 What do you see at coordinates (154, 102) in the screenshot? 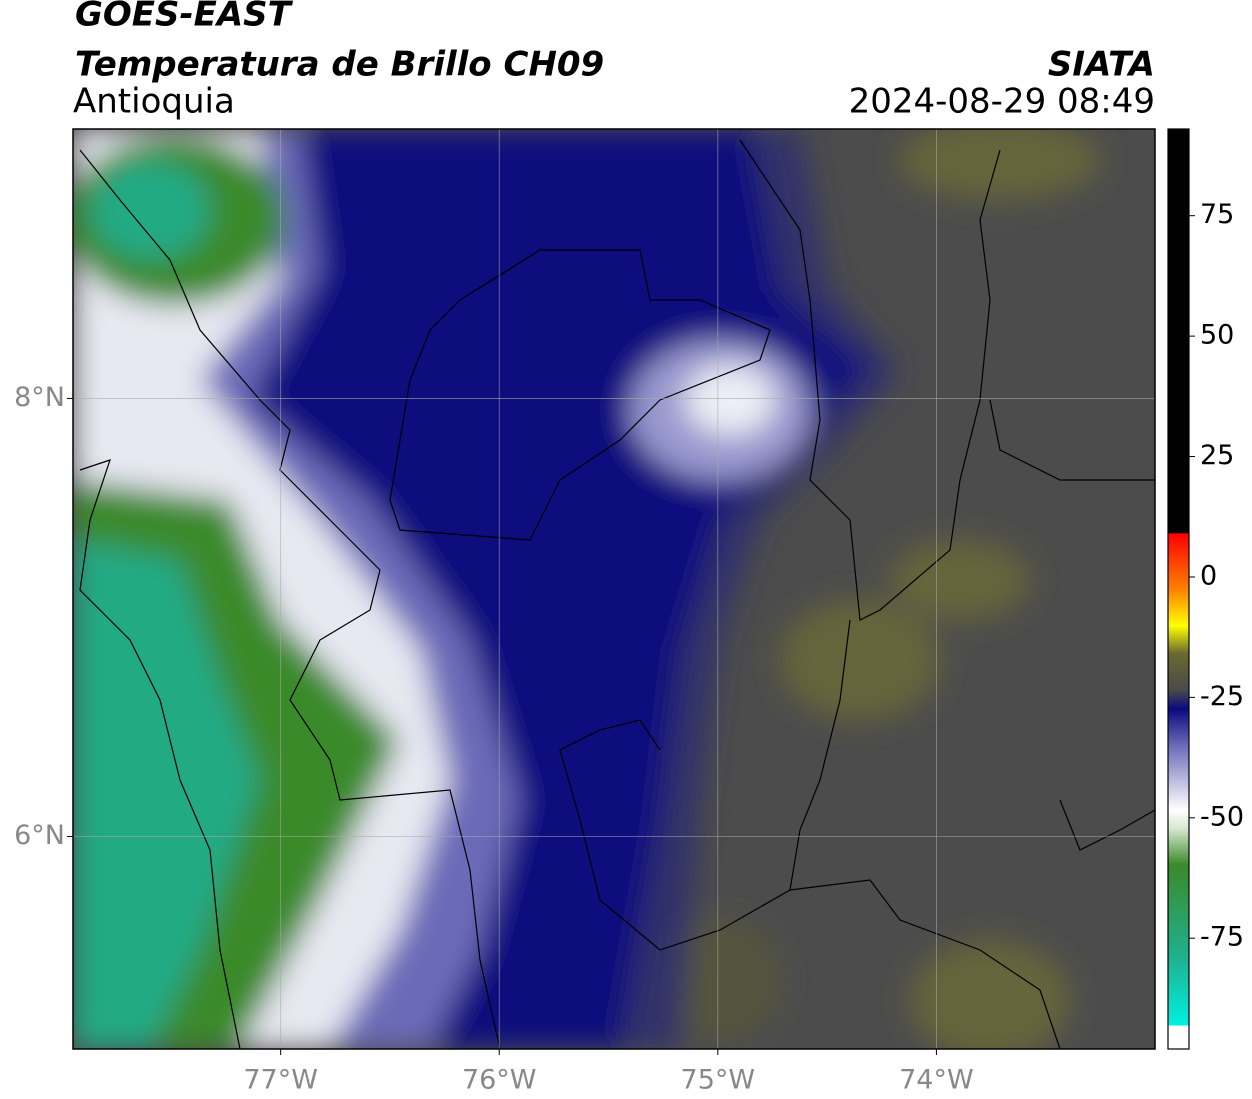
I see `region: Antioquia` at bounding box center [154, 102].